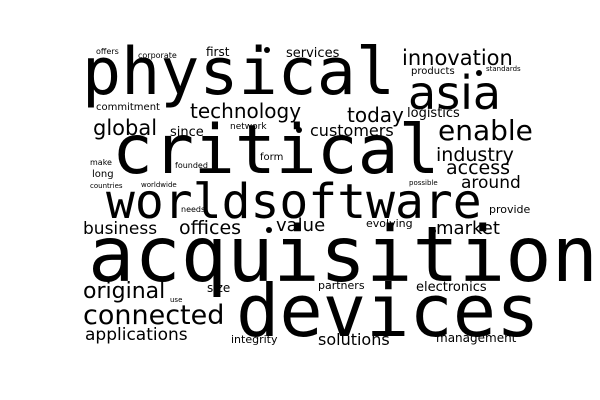 This screenshot has height=400, width=600. What do you see at coordinates (503, 69) in the screenshot?
I see `word-standards: standards` at bounding box center [503, 69].